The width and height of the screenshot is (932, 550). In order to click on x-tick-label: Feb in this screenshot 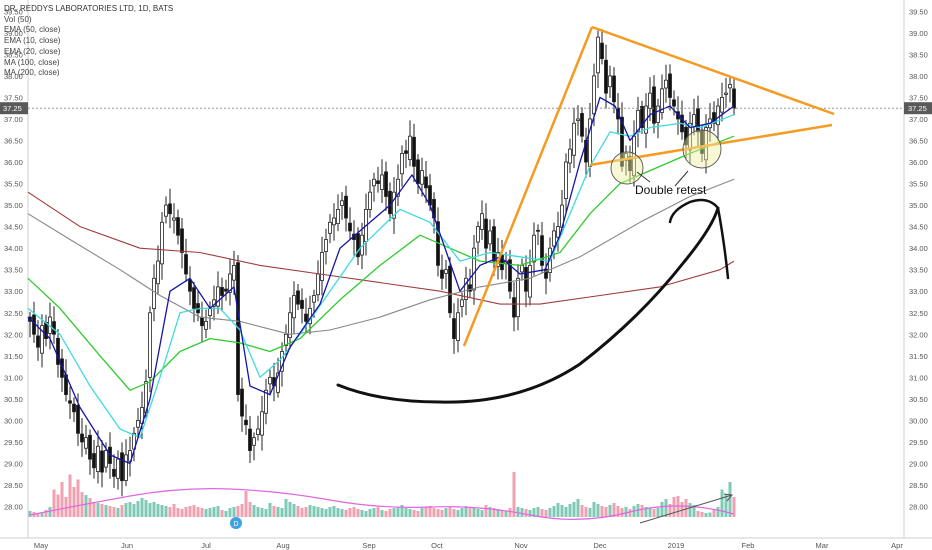, I will do `click(748, 545)`.